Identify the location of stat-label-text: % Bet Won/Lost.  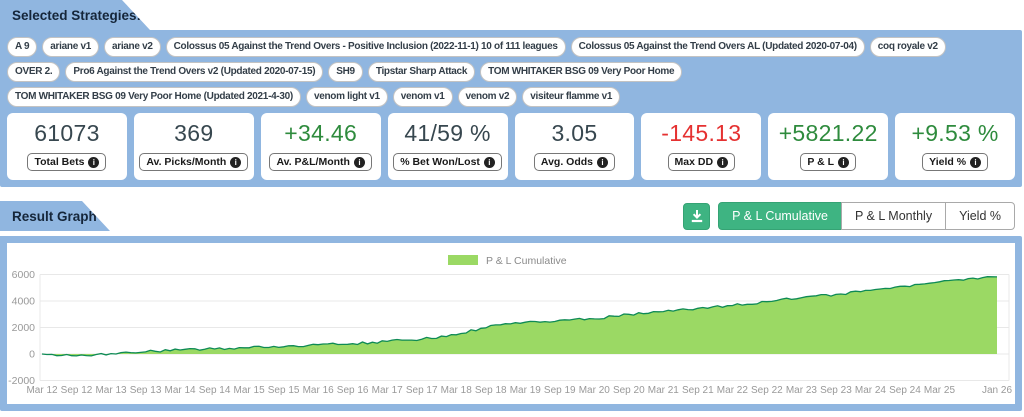
(440, 162).